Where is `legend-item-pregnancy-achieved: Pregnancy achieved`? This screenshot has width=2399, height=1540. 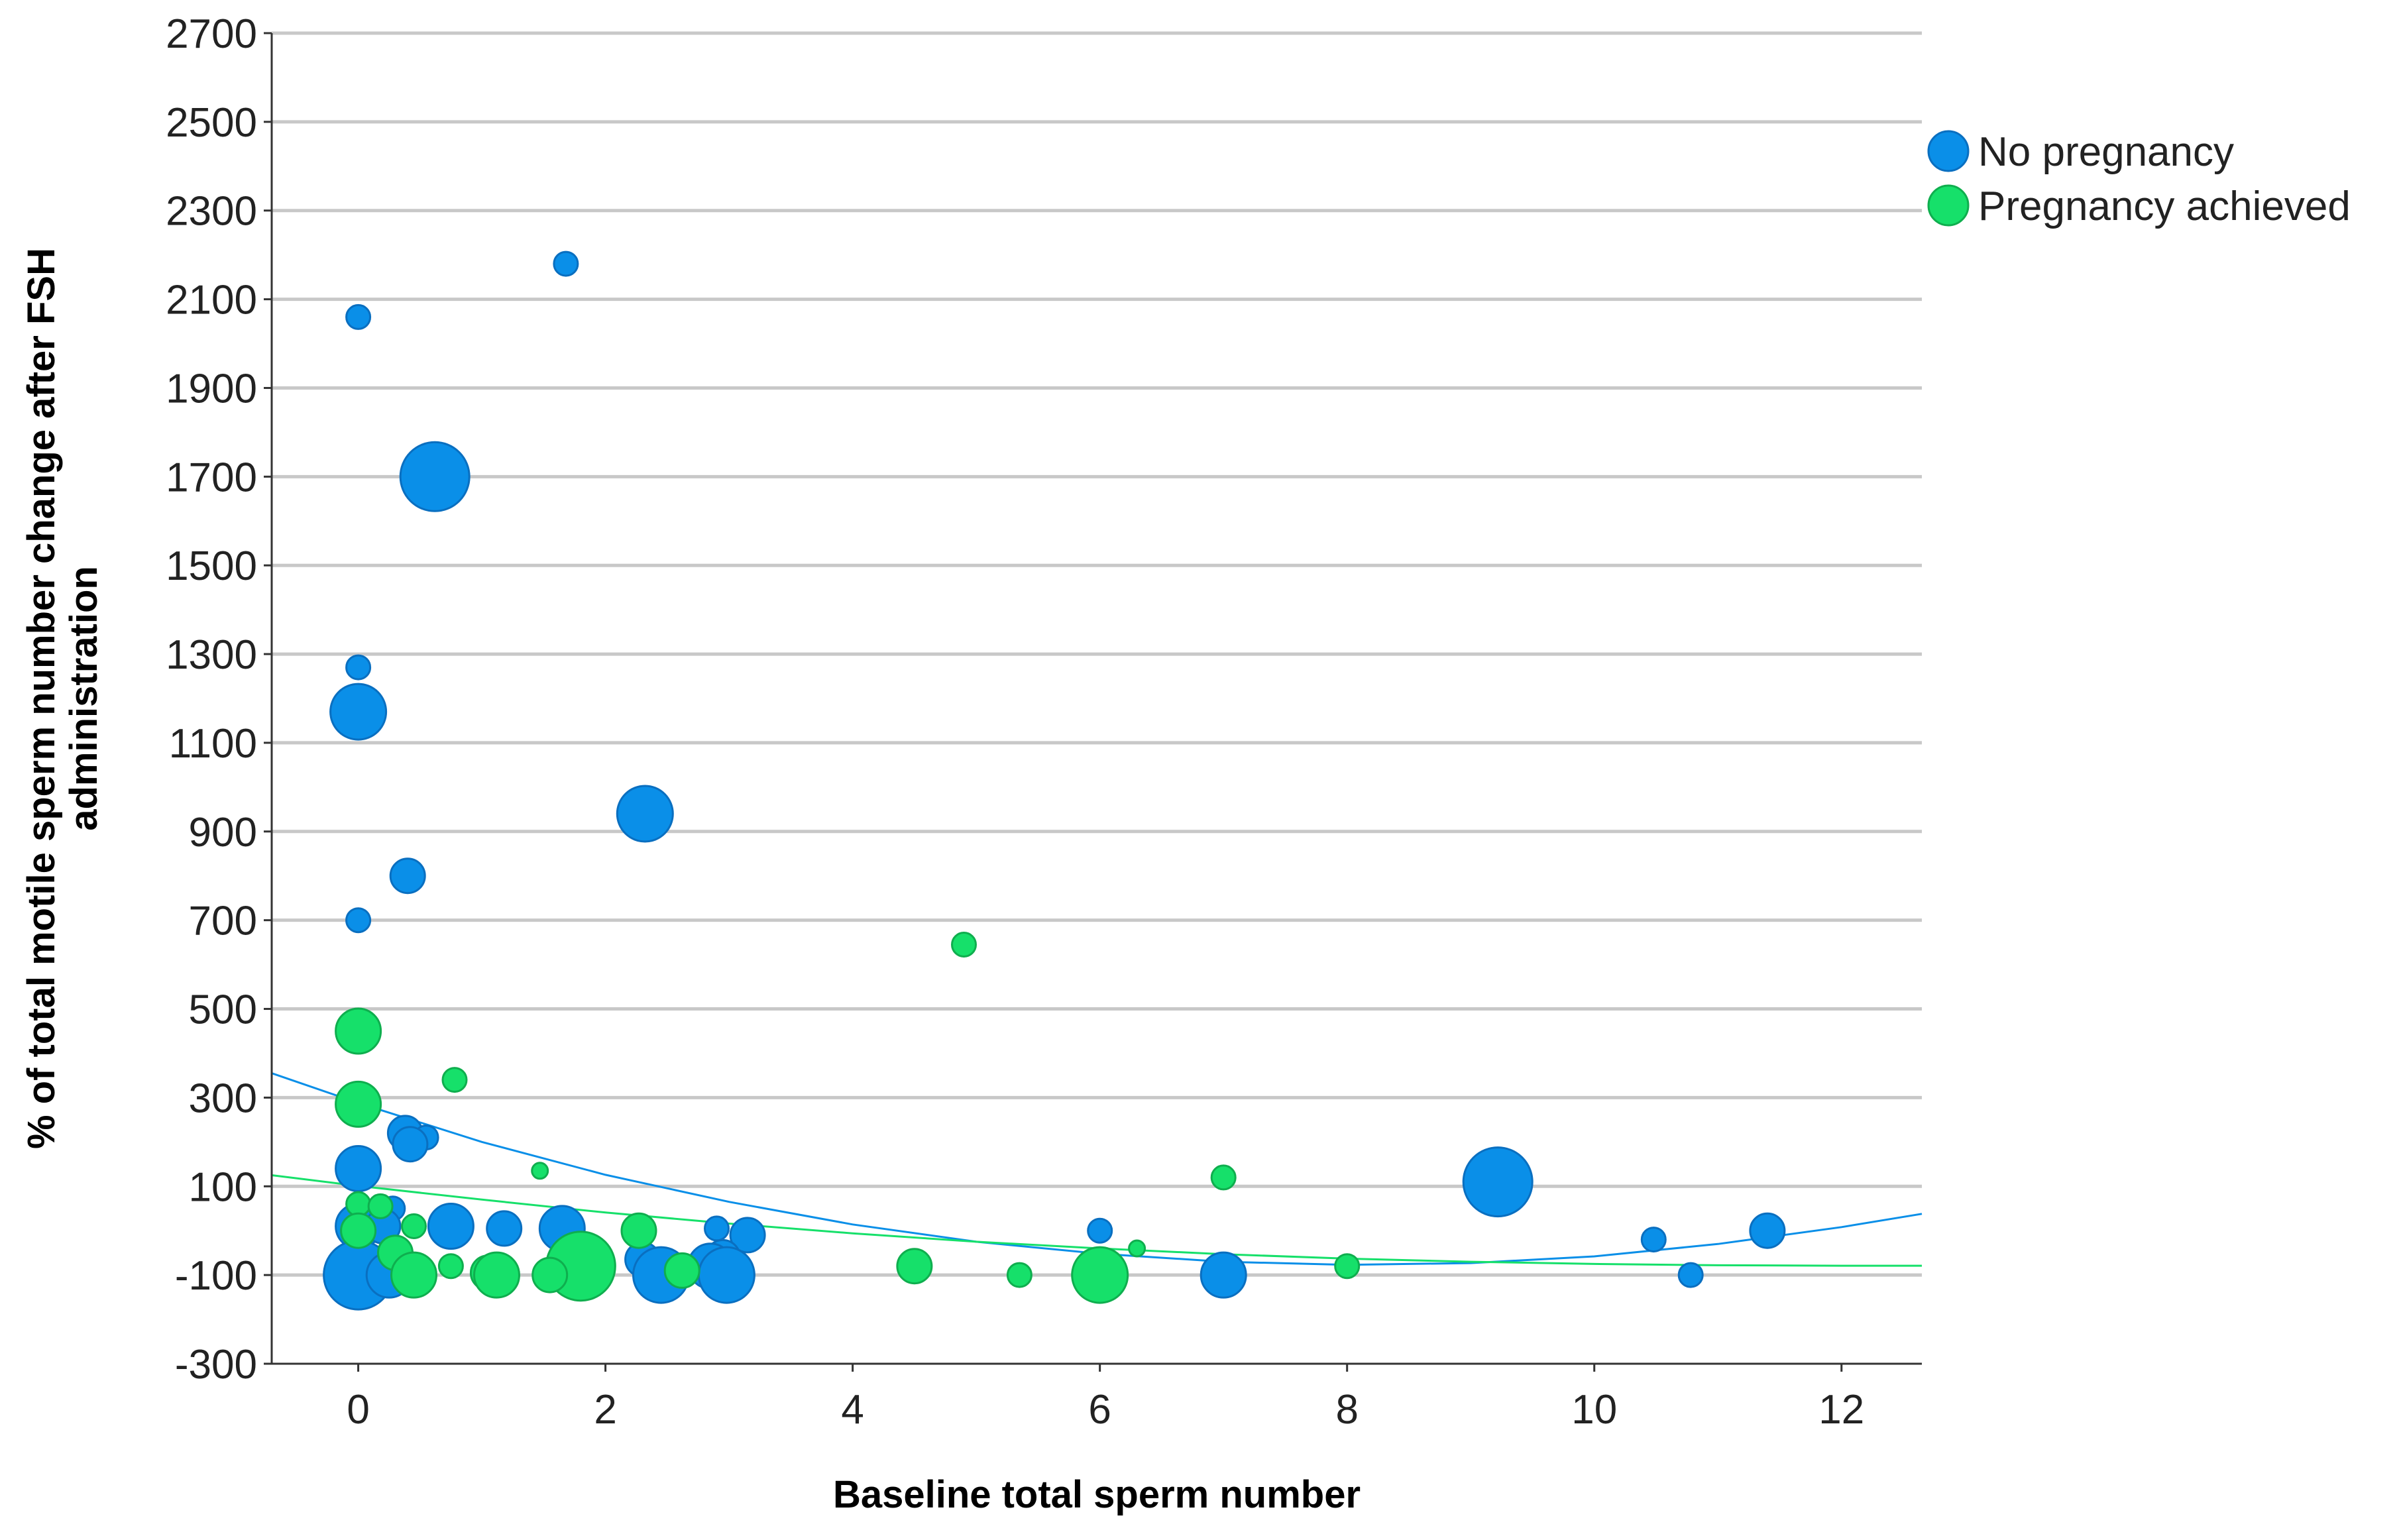
legend-item-pregnancy-achieved: Pregnancy achieved is located at coordinates (2139, 206).